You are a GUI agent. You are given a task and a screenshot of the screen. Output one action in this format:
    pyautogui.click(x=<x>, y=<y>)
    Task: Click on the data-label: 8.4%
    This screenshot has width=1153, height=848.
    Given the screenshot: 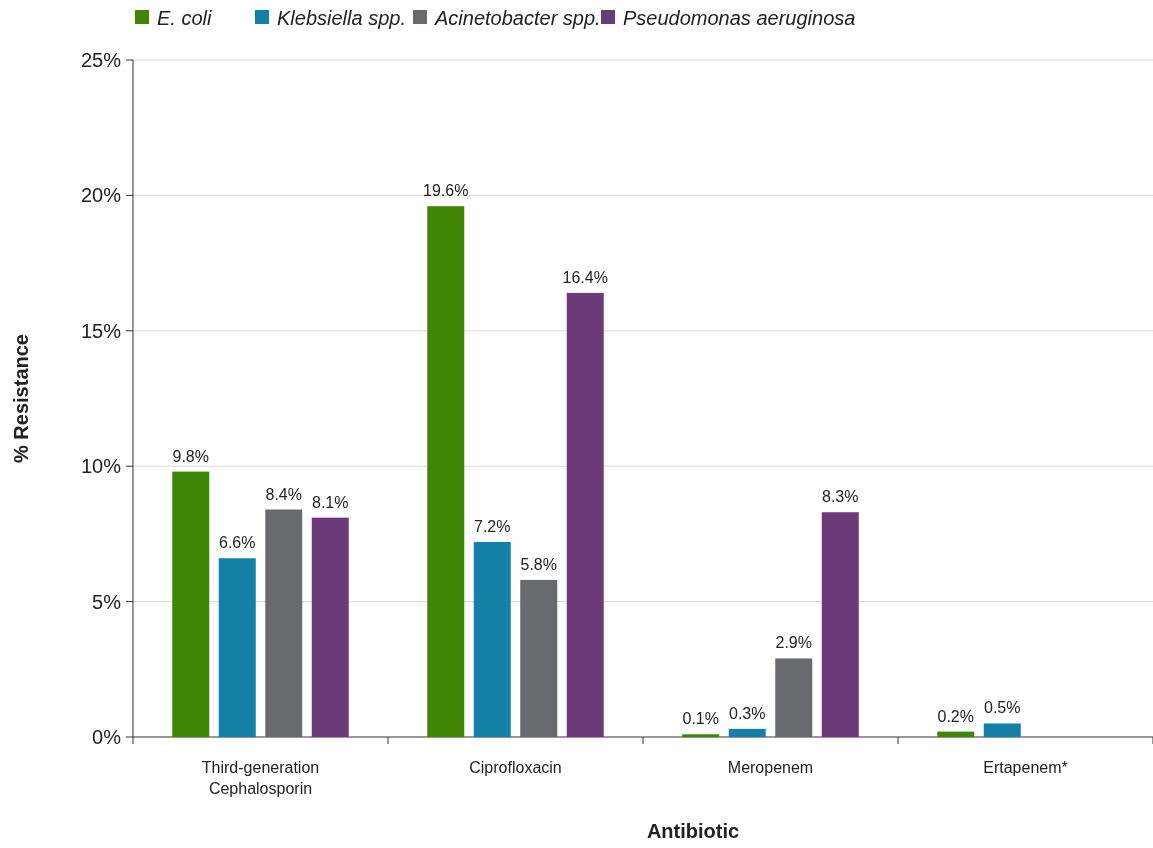 What is the action you would take?
    pyautogui.click(x=283, y=494)
    